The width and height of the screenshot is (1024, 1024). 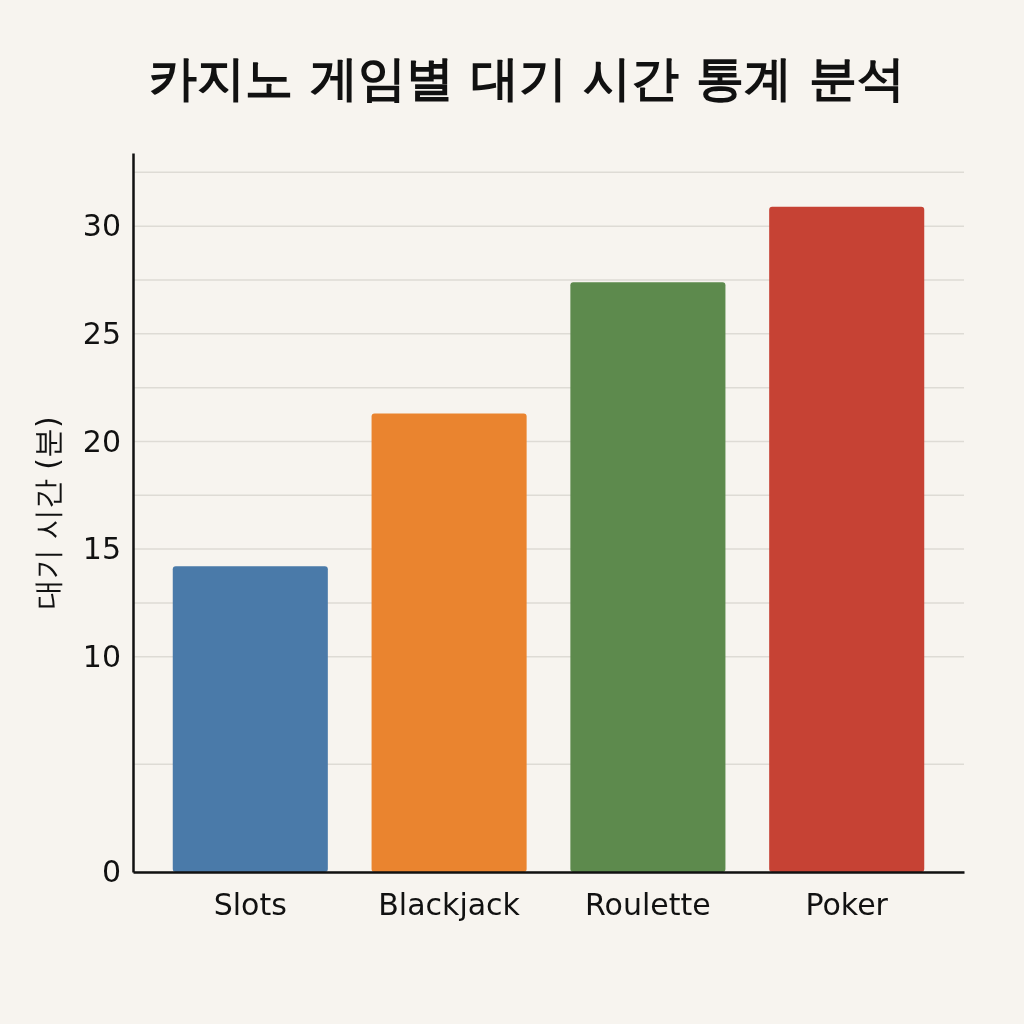 I want to click on x-tick-label: Blackjack, so click(x=449, y=905).